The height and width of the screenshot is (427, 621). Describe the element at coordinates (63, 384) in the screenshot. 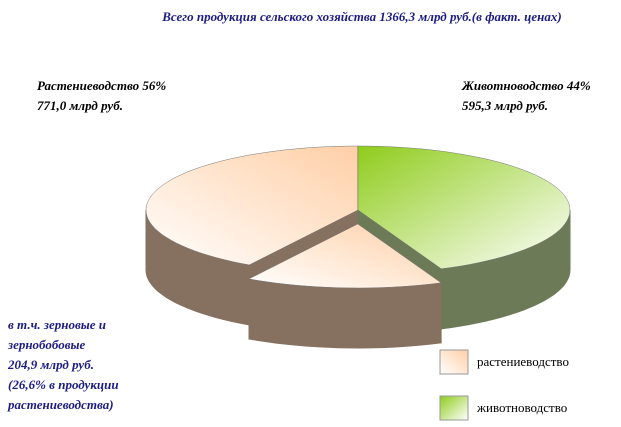

I see `annotation: (26,6% в продукции` at that location.